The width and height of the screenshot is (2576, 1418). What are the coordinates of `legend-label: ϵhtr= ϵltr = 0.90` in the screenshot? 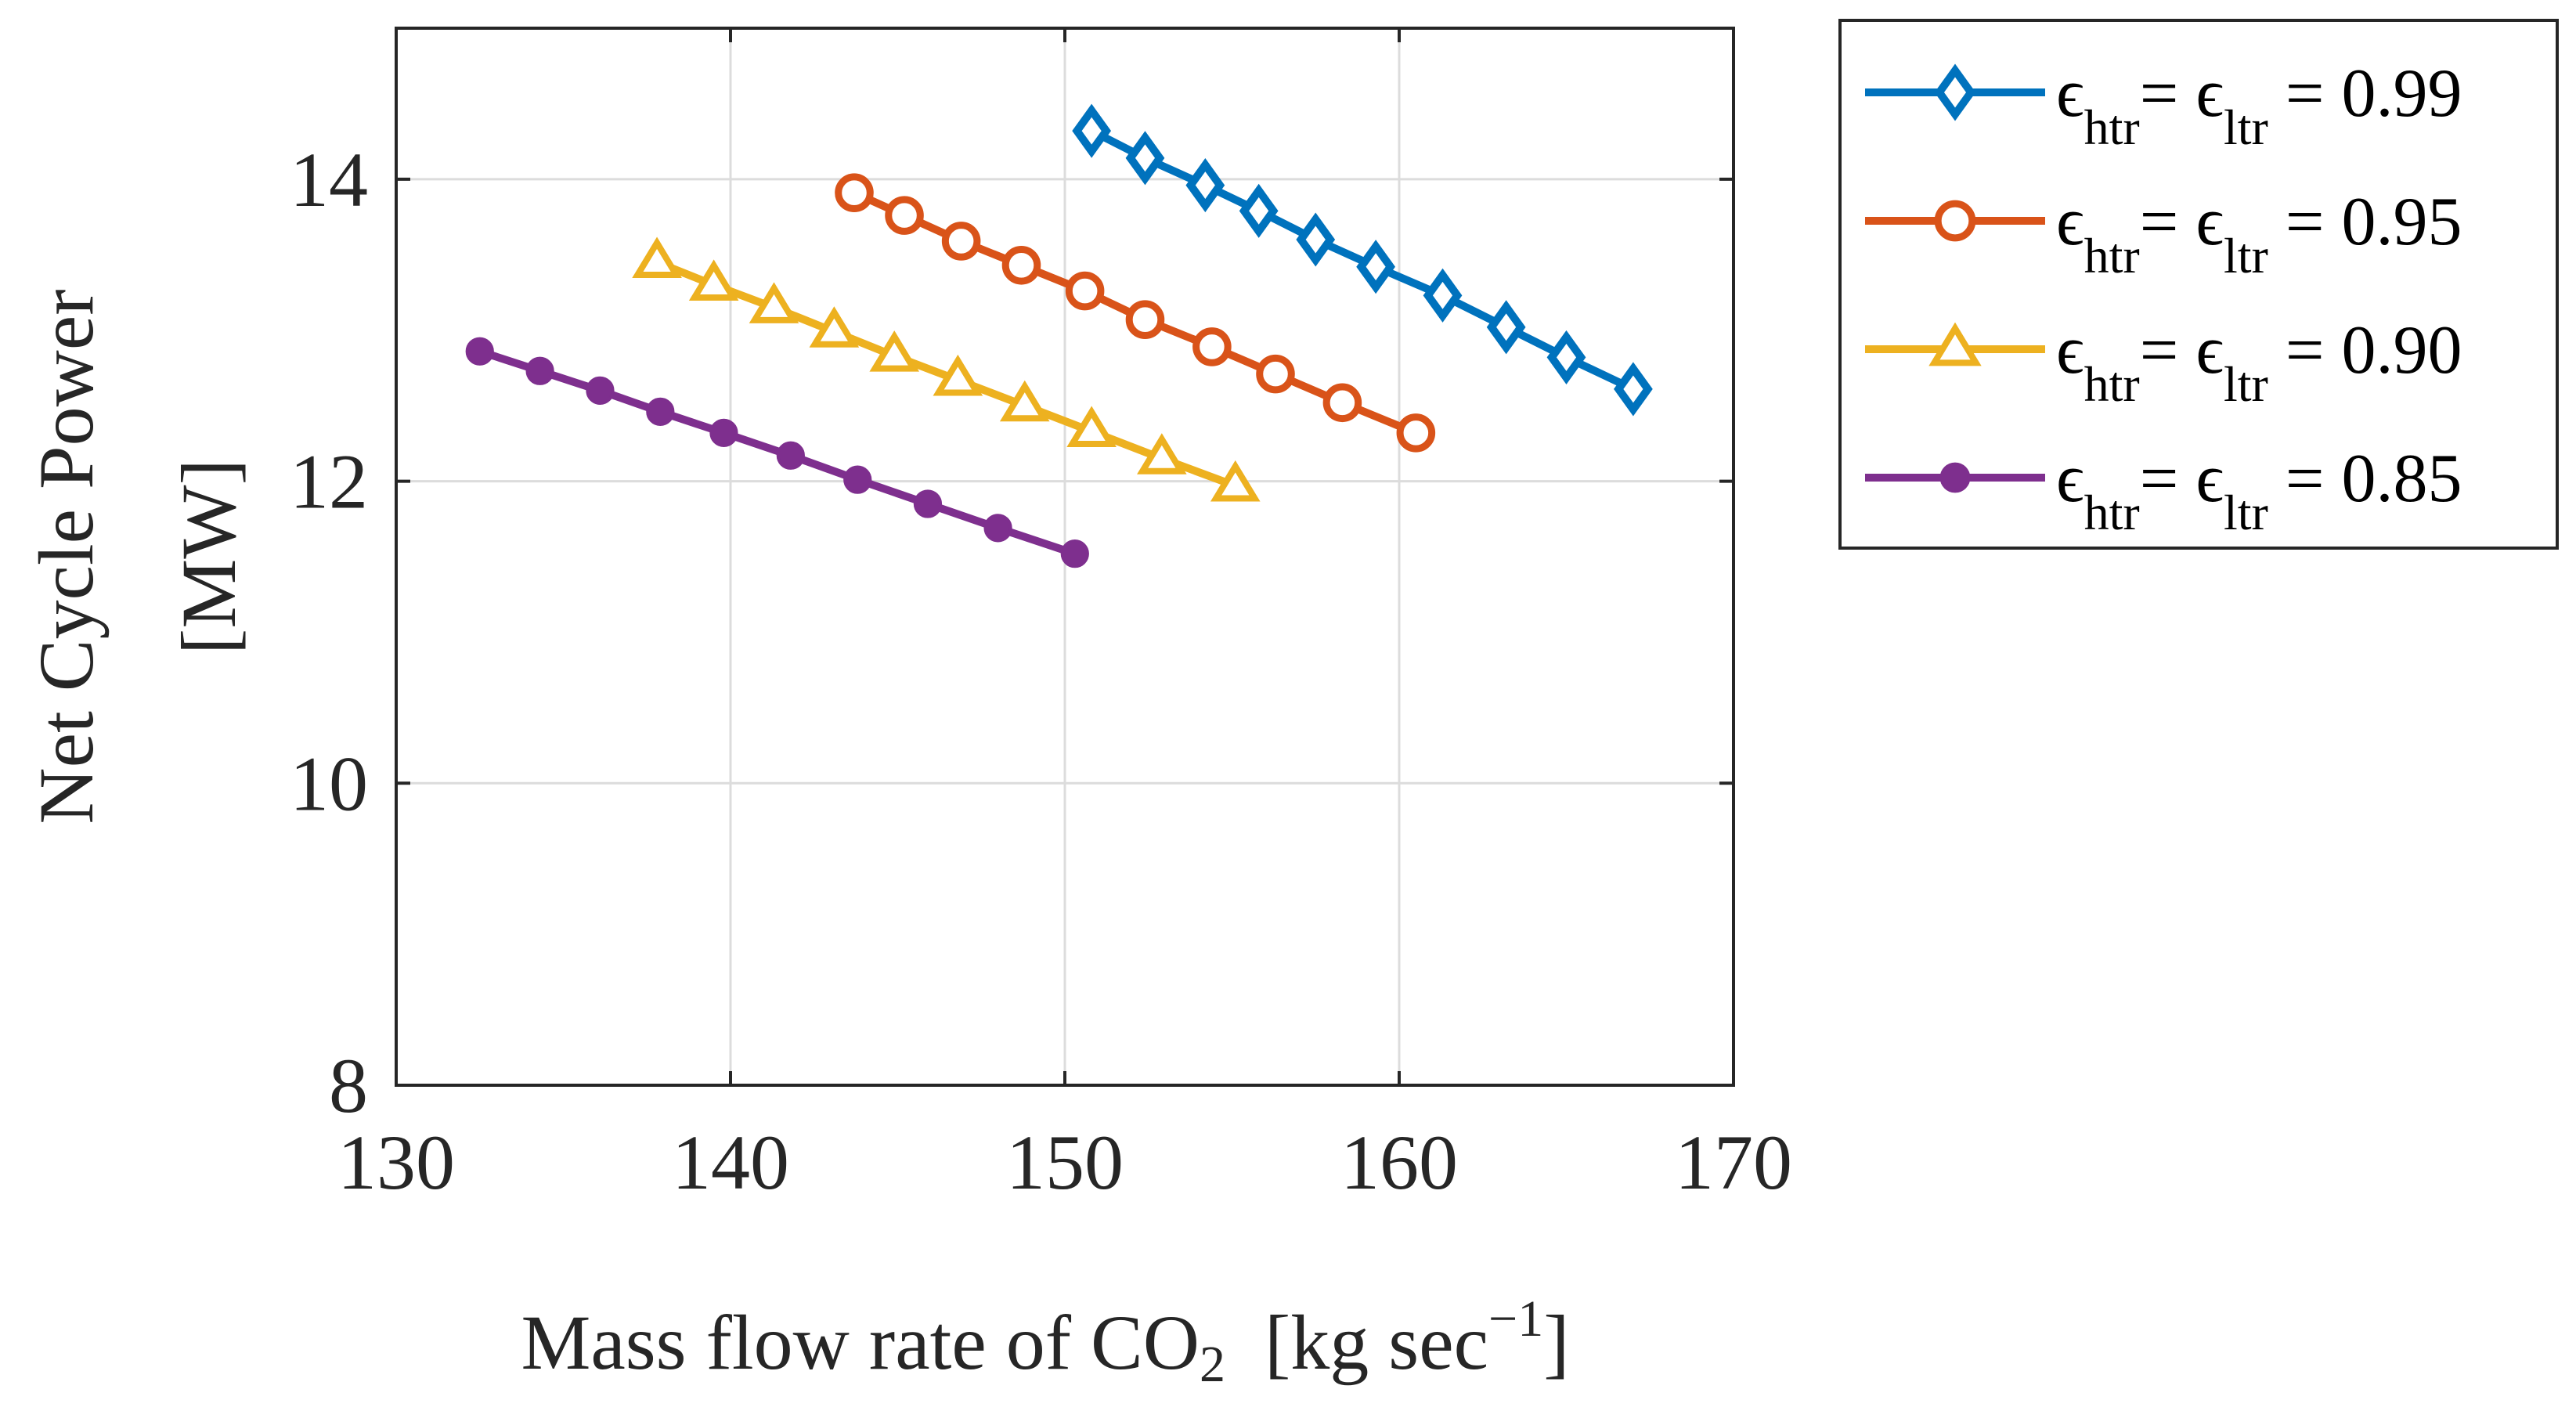 It's located at (2259, 362).